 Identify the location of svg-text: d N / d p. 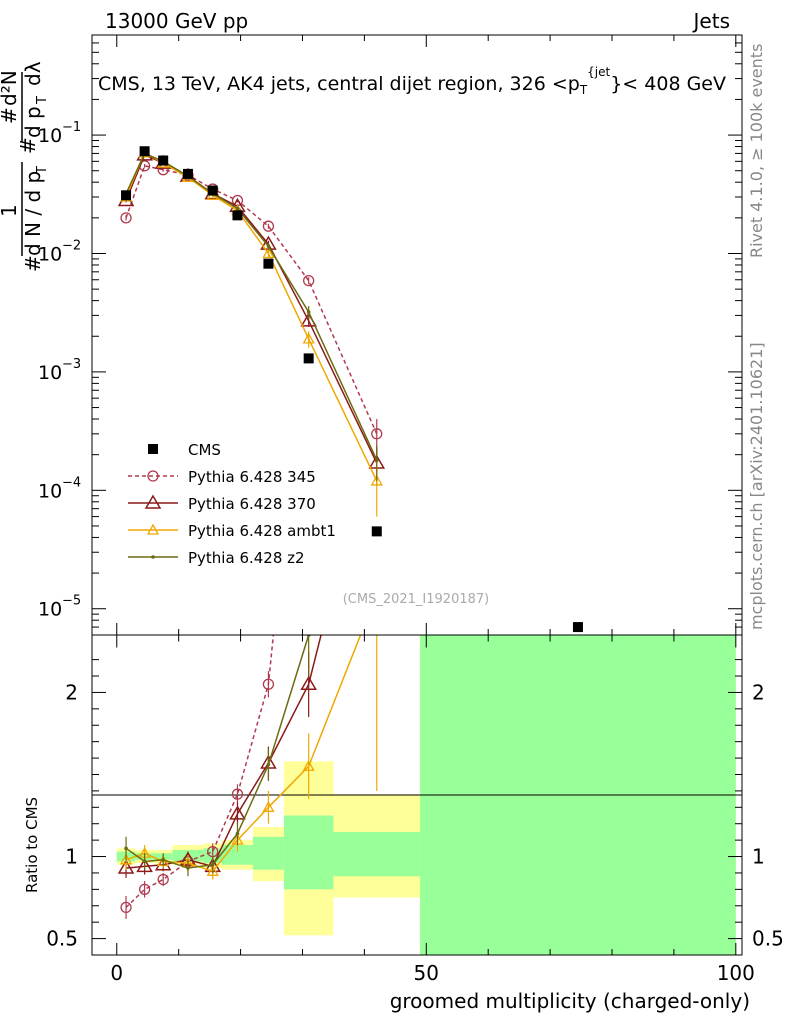
(33, 213).